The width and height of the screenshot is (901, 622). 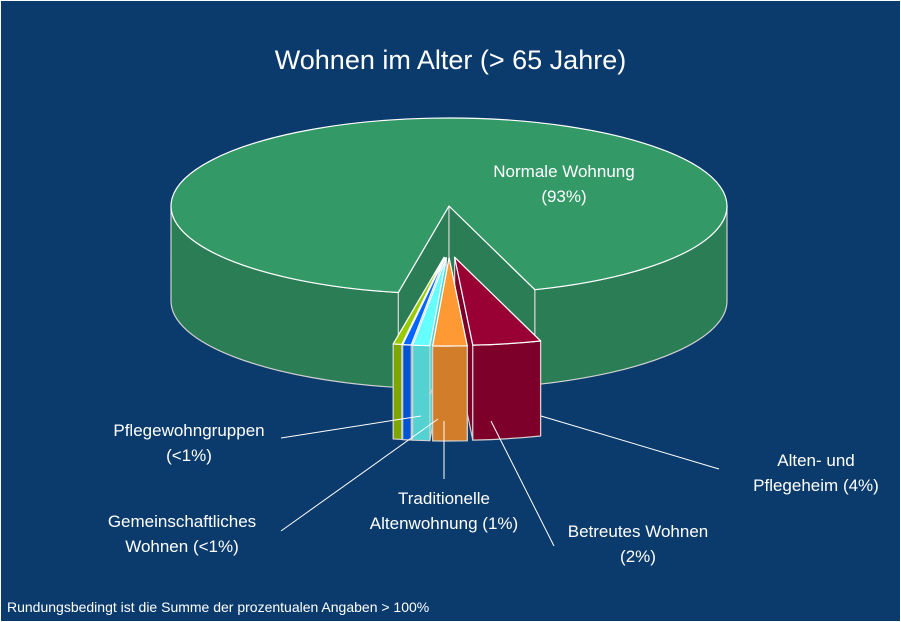 I want to click on slice-label: Betreutes Wohnen (2%), so click(x=638, y=544).